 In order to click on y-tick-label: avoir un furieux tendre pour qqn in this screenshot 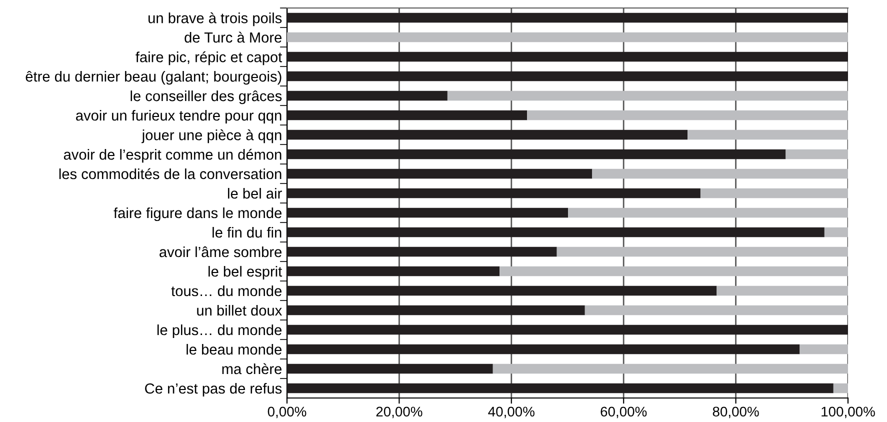, I will do `click(179, 117)`.